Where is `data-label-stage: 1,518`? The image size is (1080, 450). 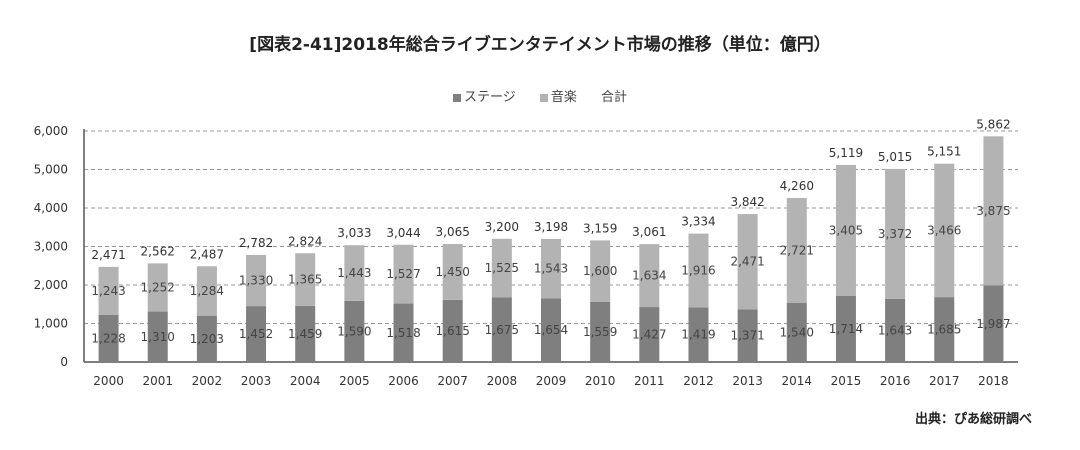
data-label-stage: 1,518 is located at coordinates (403, 333).